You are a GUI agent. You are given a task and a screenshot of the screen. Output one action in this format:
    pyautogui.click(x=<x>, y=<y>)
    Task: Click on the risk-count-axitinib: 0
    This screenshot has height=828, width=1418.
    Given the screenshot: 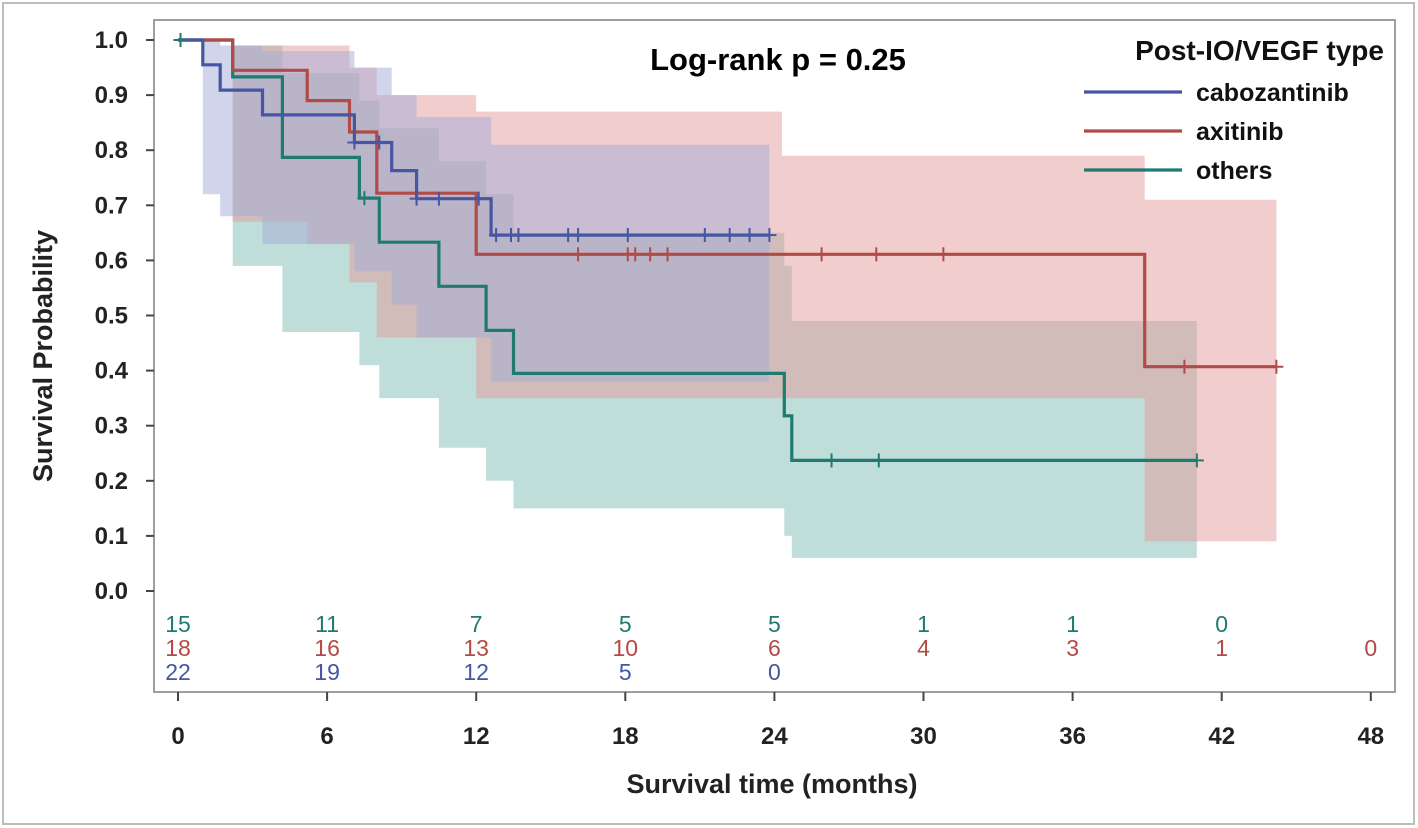 What is the action you would take?
    pyautogui.click(x=1370, y=648)
    